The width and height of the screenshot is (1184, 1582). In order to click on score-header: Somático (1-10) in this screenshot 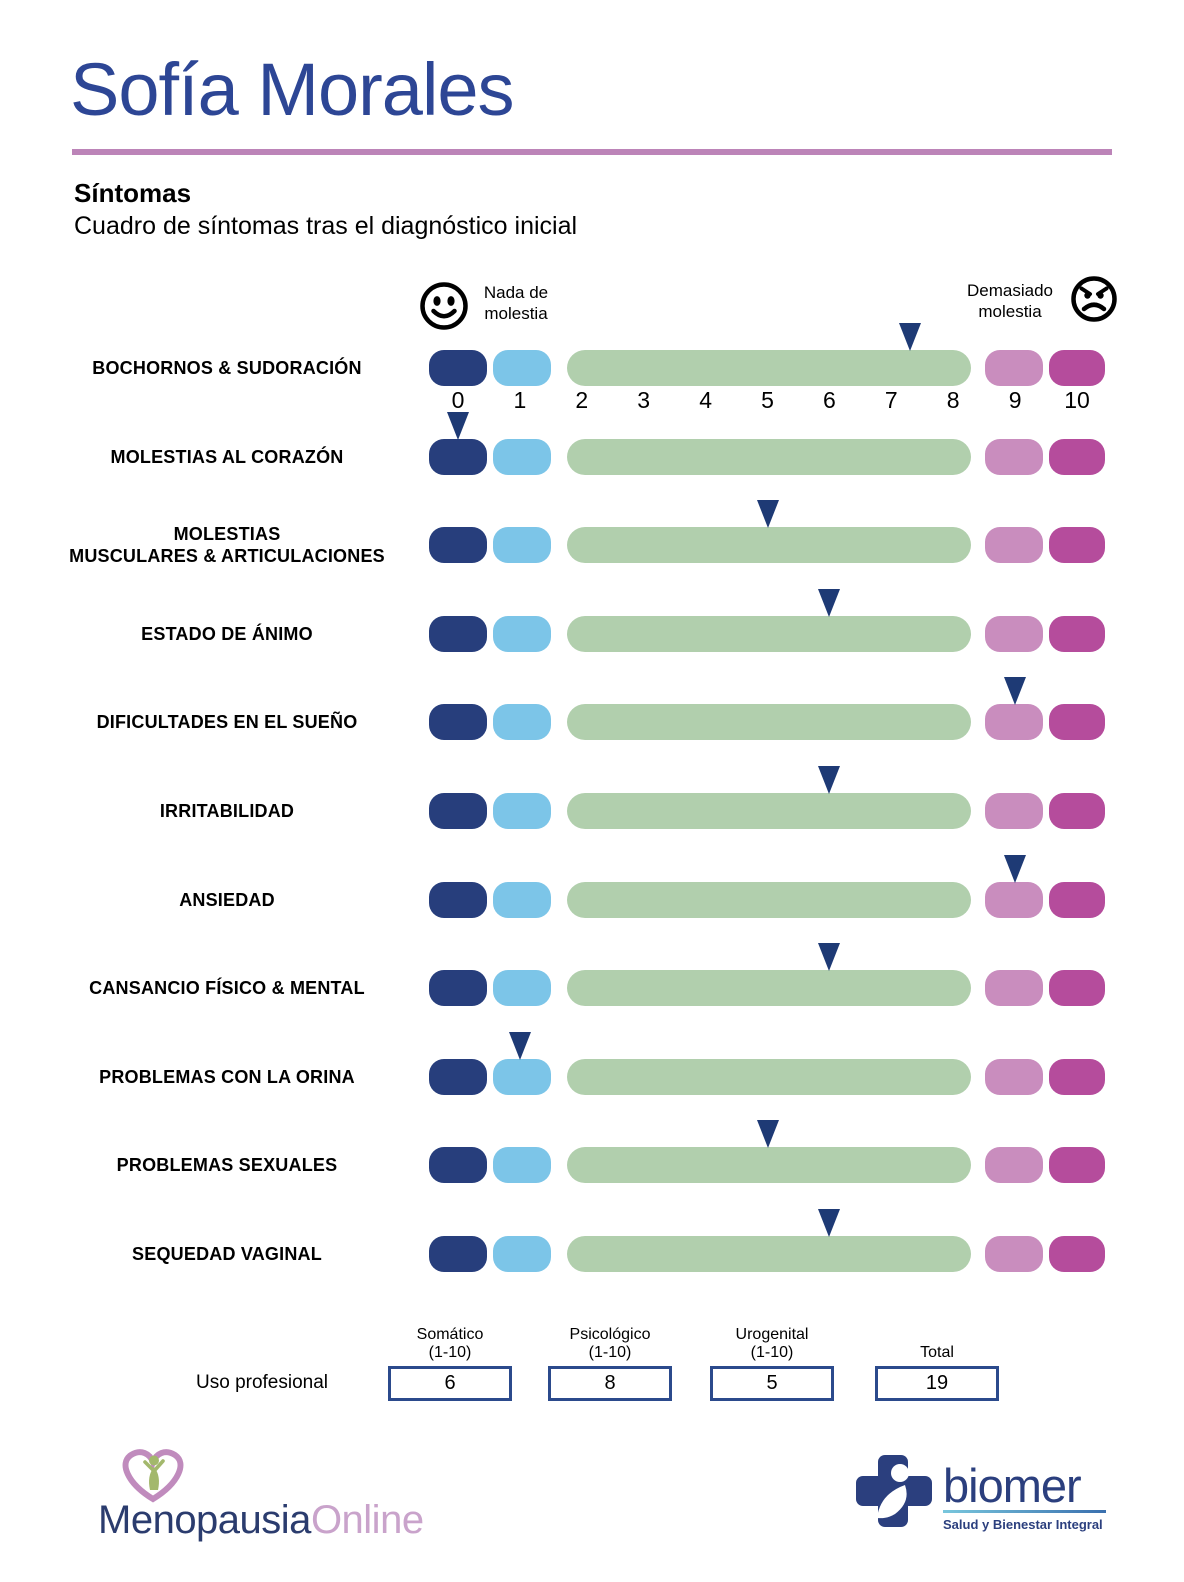, I will do `click(450, 1343)`.